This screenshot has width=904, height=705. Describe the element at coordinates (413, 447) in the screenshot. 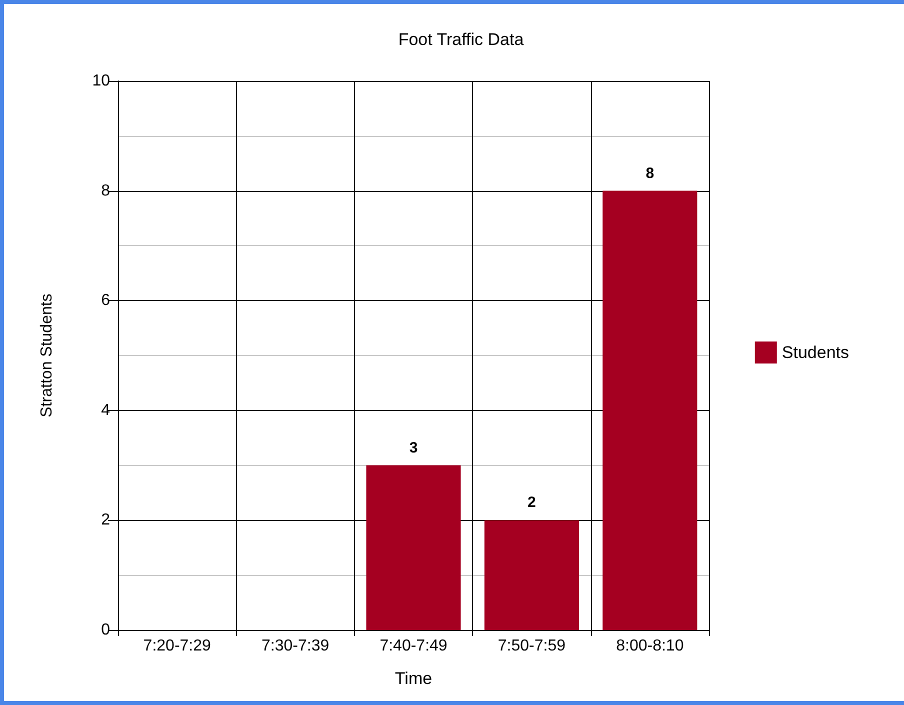

I see `data-label: 3` at that location.